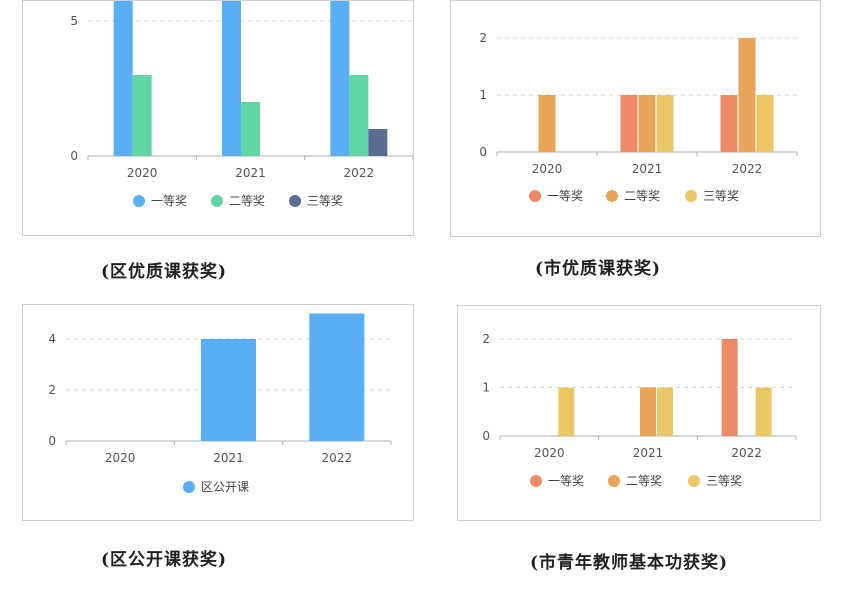  I want to click on bar-区公开课-2022, so click(337, 377).